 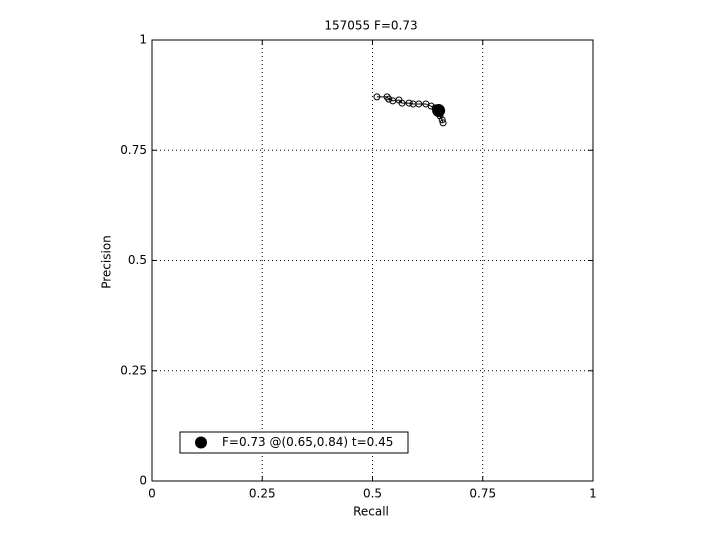 I want to click on y-tick-label: 0.25, so click(x=133, y=370).